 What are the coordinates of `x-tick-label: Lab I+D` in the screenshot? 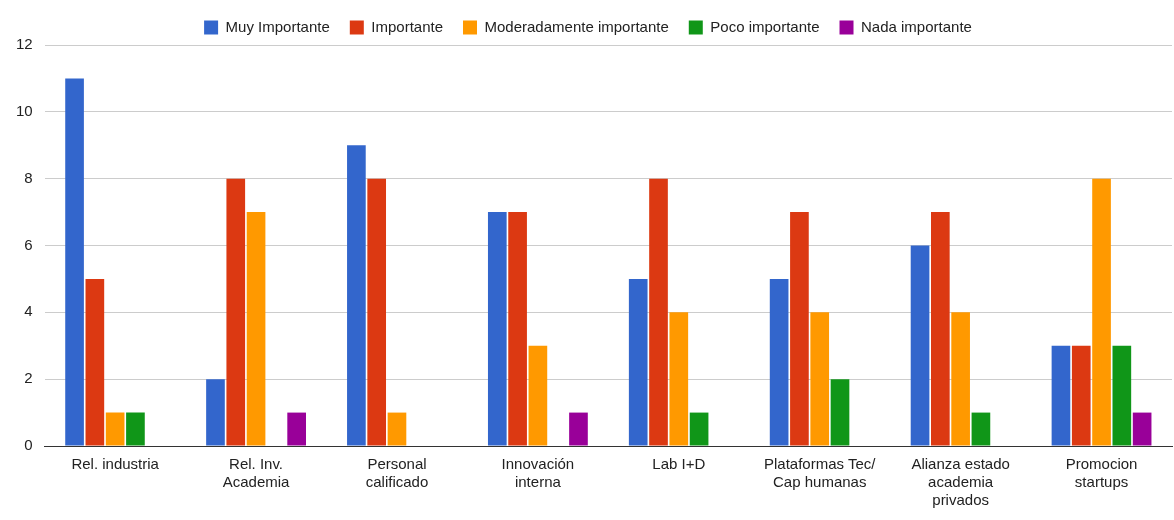 It's located at (679, 464).